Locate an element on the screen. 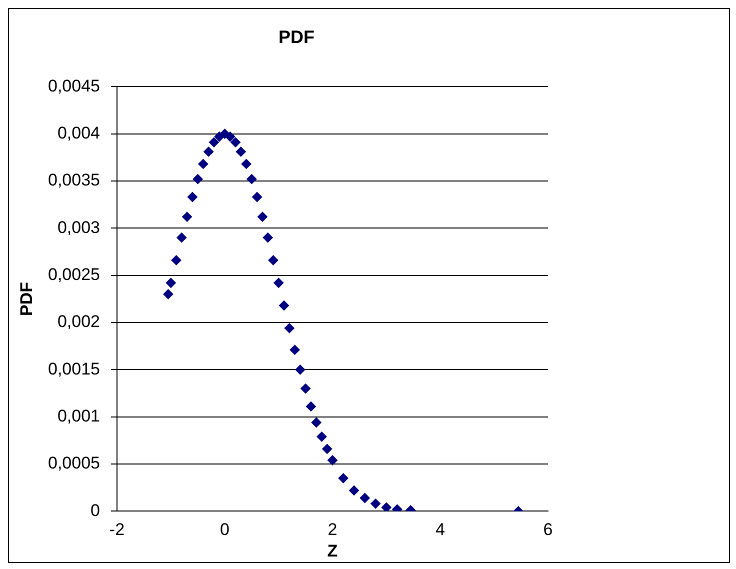 The width and height of the screenshot is (736, 569). x-tick-label: 2 is located at coordinates (333, 530).